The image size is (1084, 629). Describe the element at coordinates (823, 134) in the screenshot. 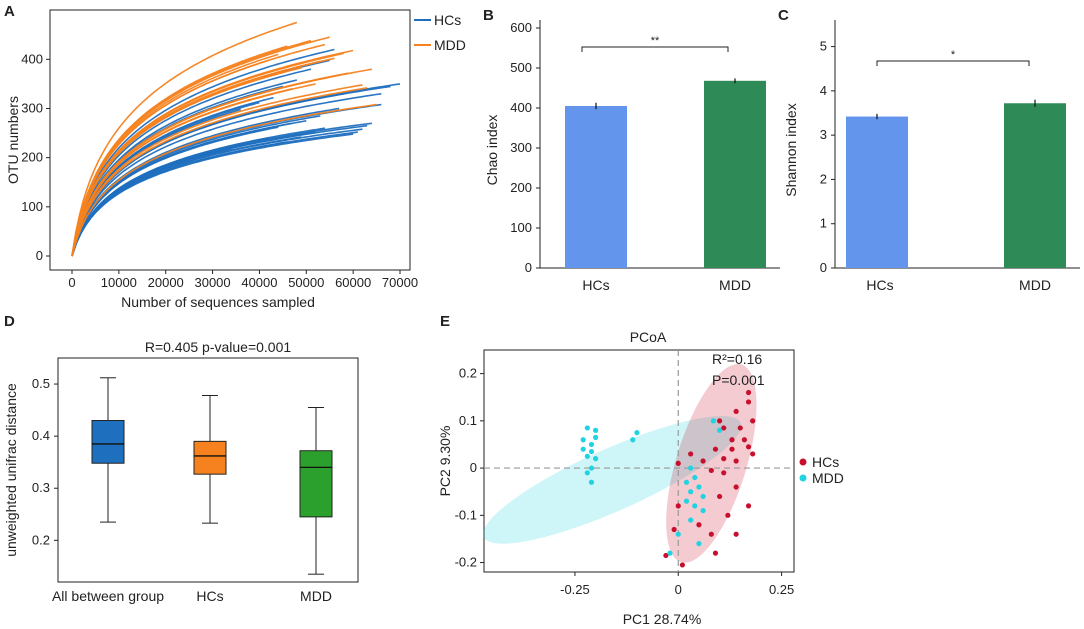

I see `y-tick-label-3: 3` at that location.